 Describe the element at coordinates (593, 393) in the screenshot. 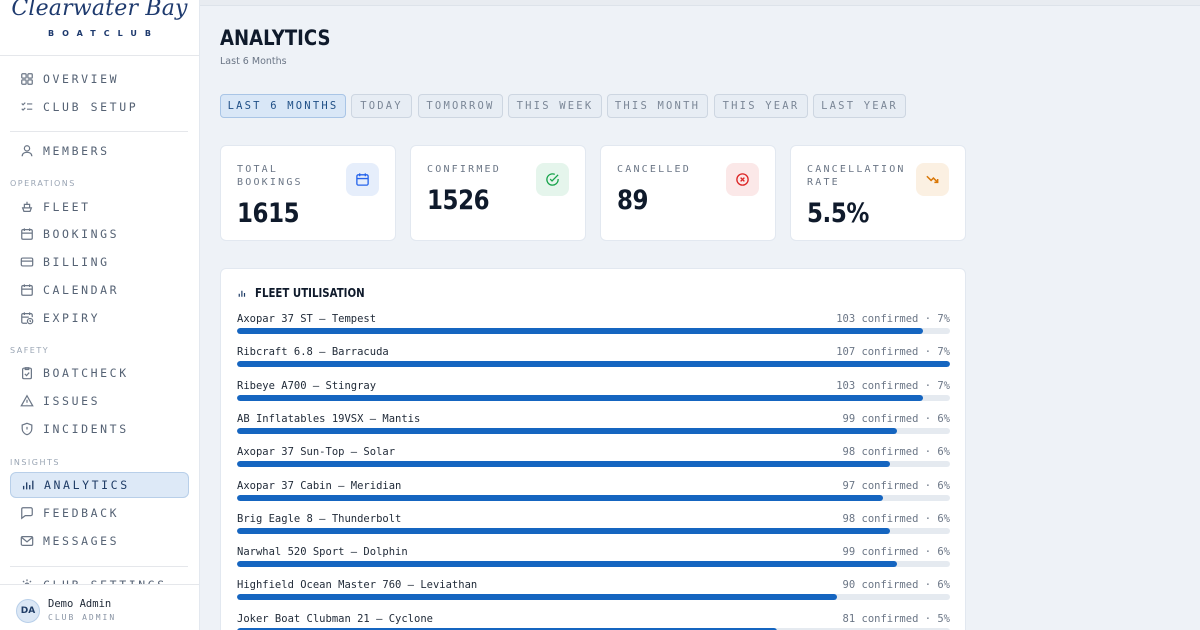

I see `fleet-row: Ribeye A700 — Stingray 103 confirmed · 7%` at that location.